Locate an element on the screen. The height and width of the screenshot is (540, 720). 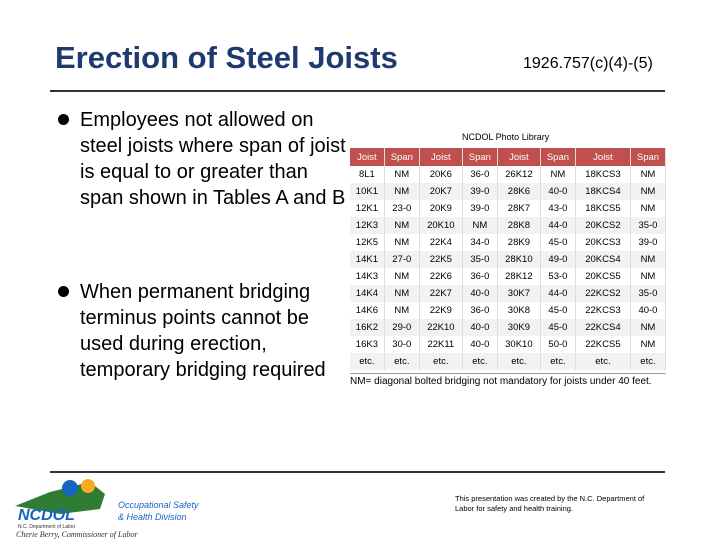
table-cell: 39-0 is located at coordinates (480, 191).